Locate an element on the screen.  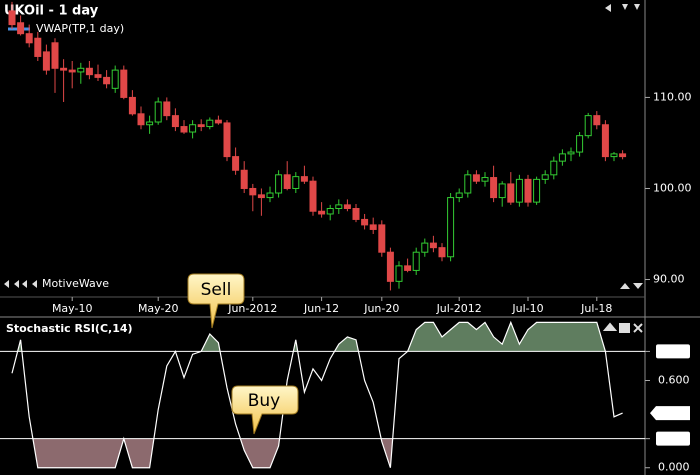
annotation-text: Buy is located at coordinates (264, 401).